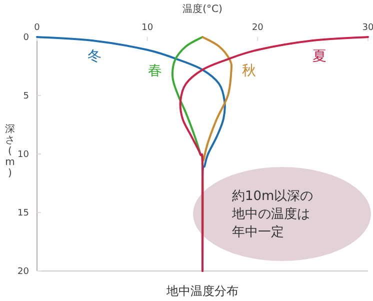  Describe the element at coordinates (26, 38) in the screenshot. I see `y-tick-label: 0` at that location.